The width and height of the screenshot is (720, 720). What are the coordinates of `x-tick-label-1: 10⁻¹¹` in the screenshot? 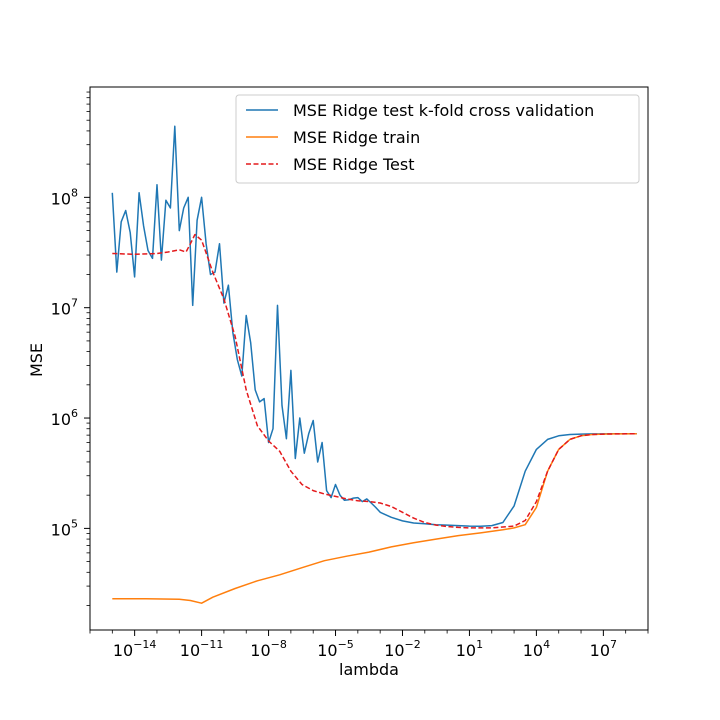 It's located at (202, 649).